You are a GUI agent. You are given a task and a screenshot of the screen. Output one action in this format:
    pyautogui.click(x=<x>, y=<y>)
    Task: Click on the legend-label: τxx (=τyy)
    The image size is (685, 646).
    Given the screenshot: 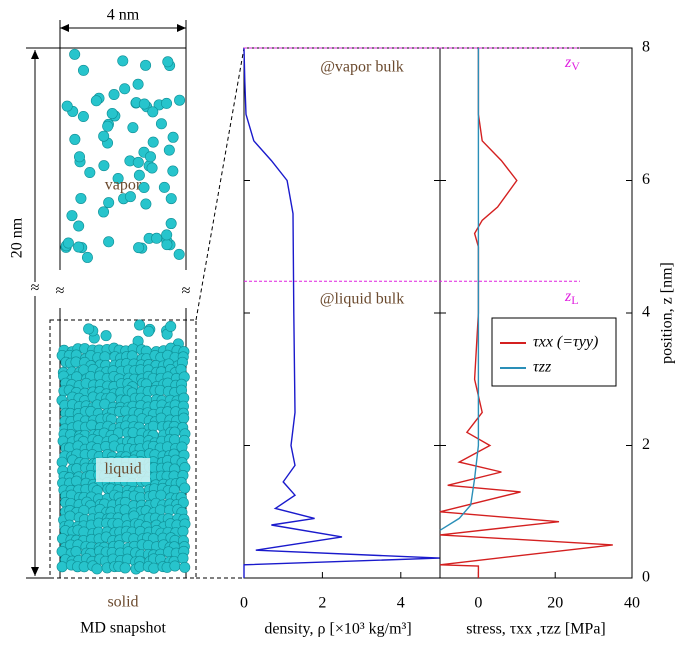 What is the action you would take?
    pyautogui.click(x=565, y=342)
    